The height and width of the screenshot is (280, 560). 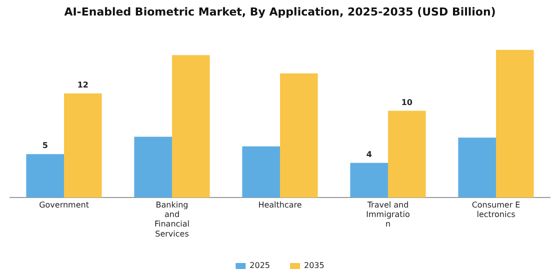 I want to click on legend-label: 2035, so click(x=314, y=265).